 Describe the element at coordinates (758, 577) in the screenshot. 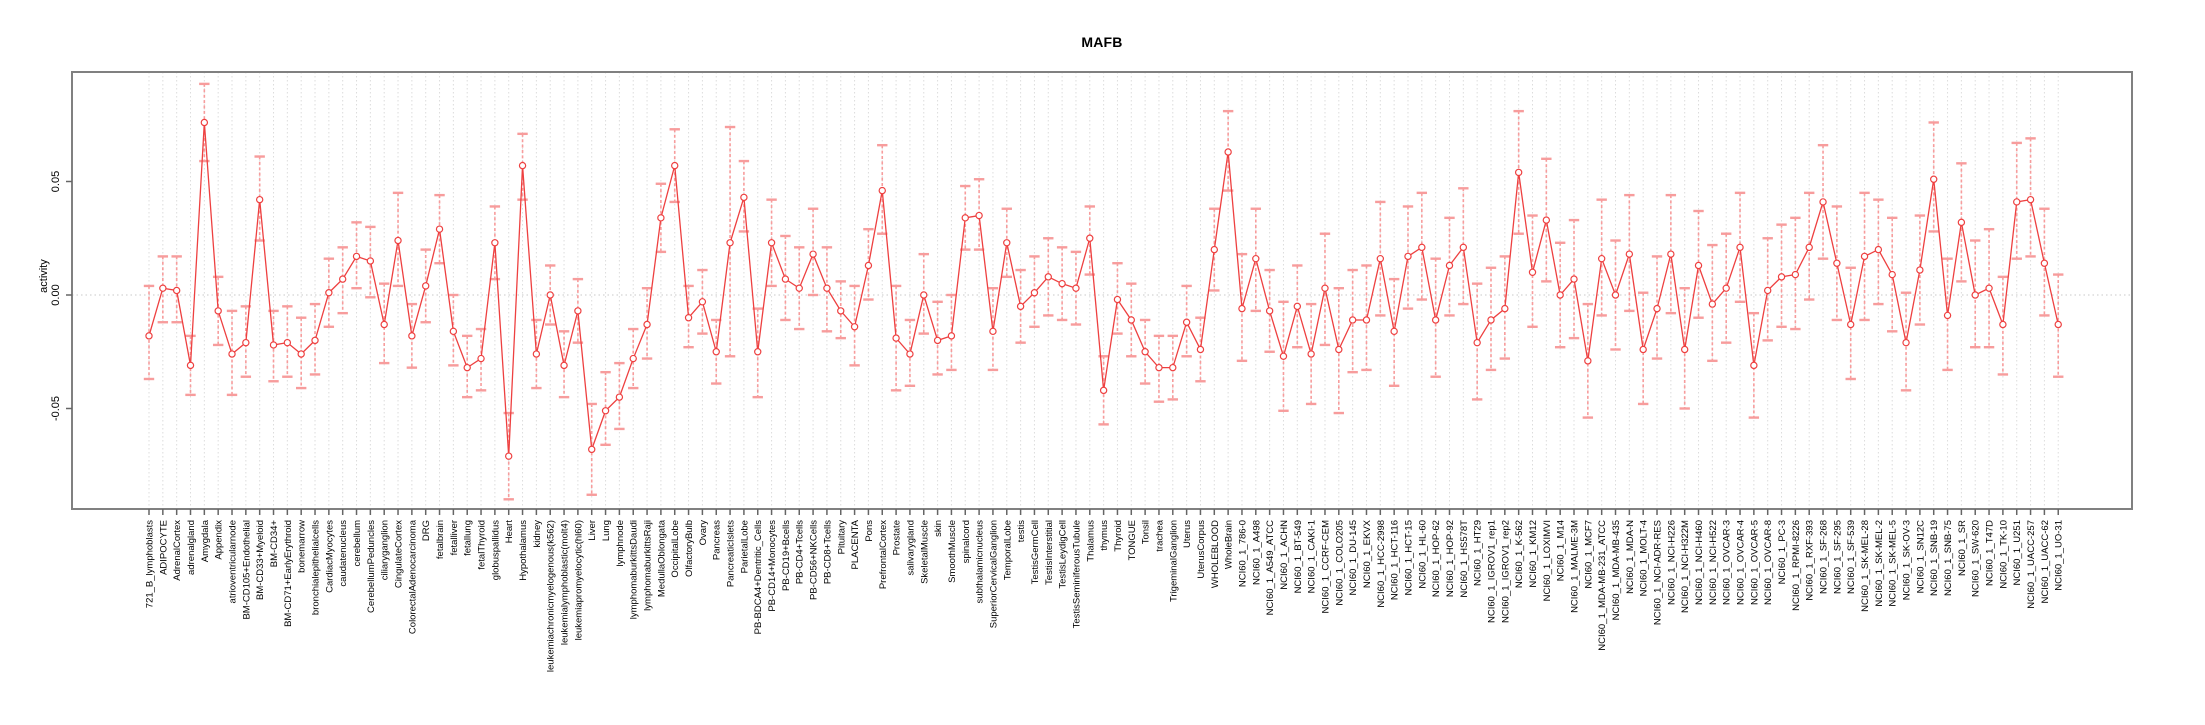

I see `x-tick-label: PB-BDCA4+Dentritic_Cells` at that location.